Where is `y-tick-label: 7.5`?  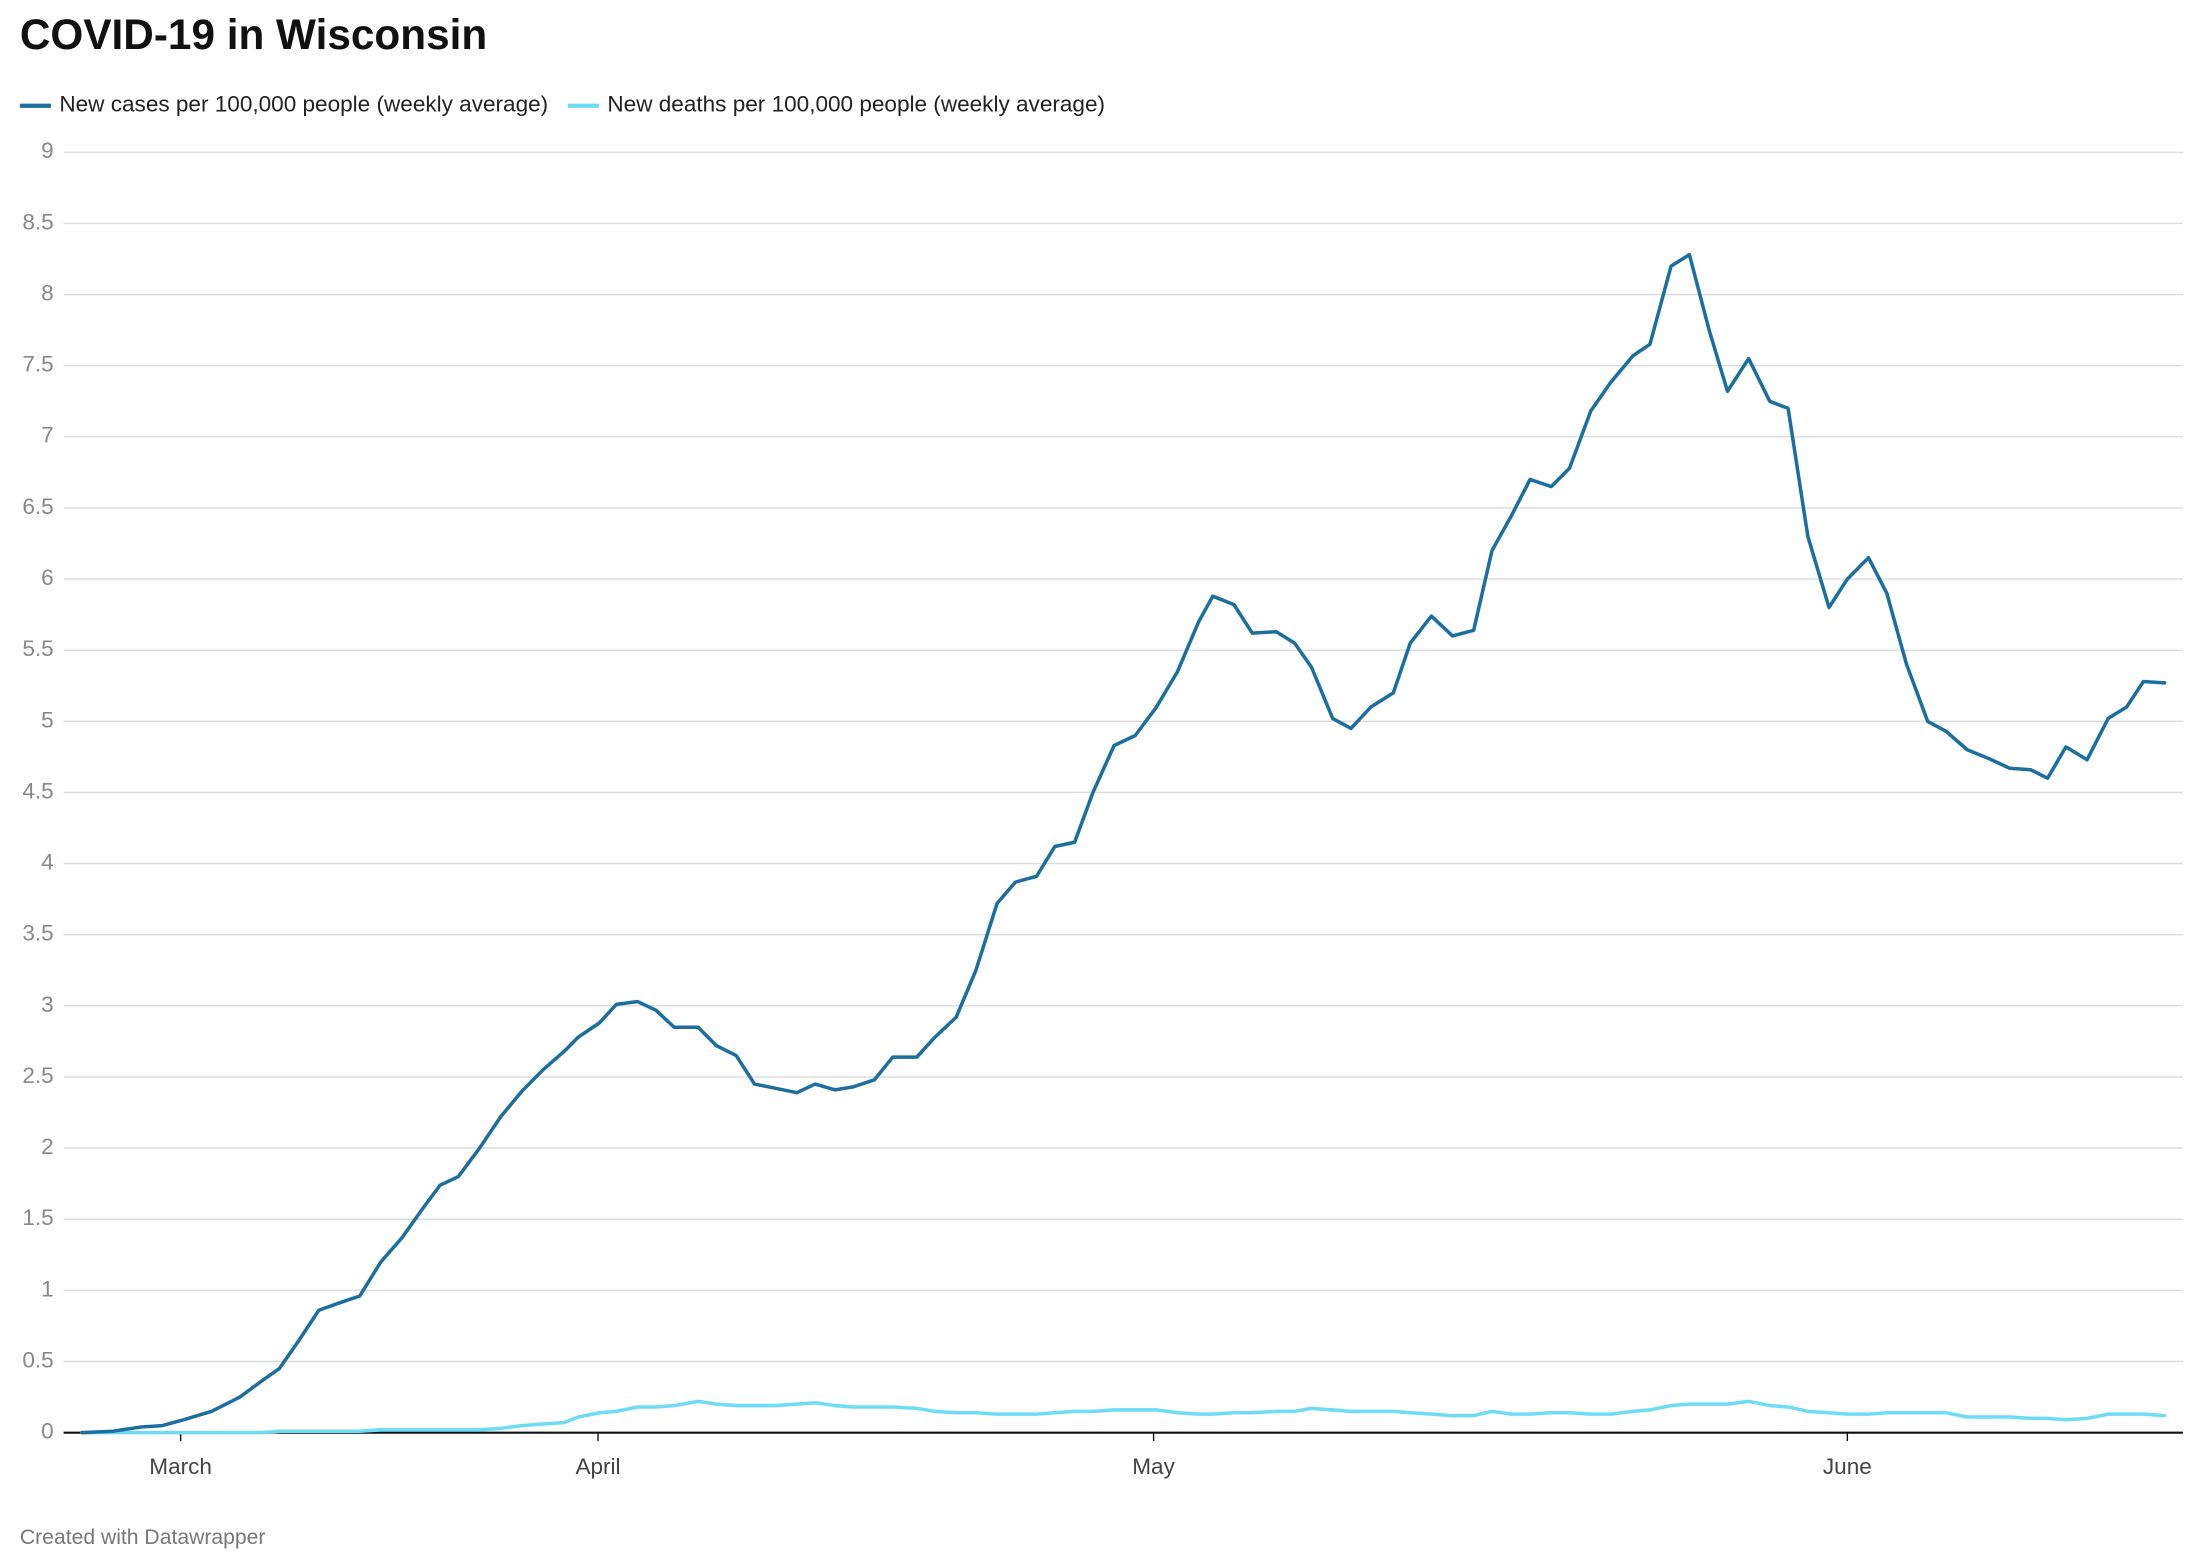 y-tick-label: 7.5 is located at coordinates (37, 364).